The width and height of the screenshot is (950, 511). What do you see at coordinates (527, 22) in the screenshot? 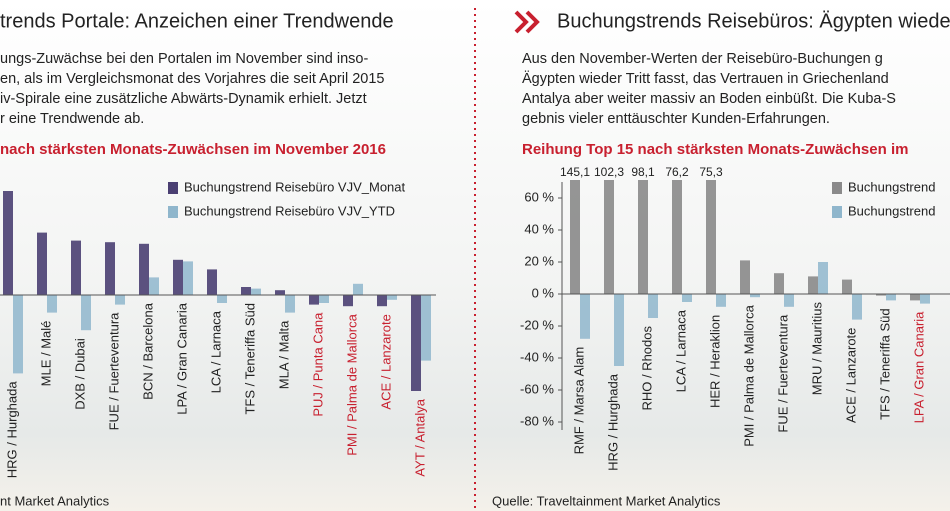
I see `chevron-icon` at bounding box center [527, 22].